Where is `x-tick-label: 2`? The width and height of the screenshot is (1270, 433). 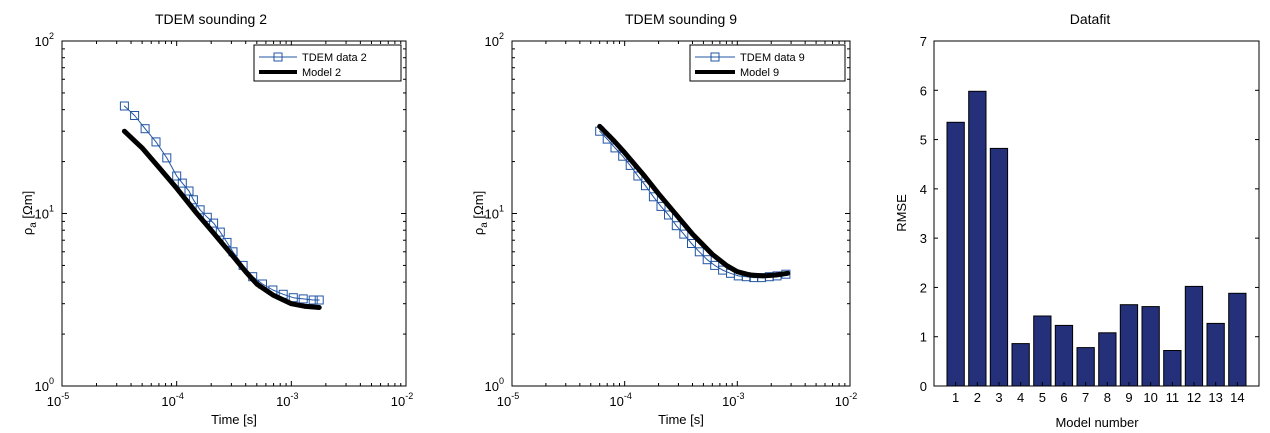
x-tick-label: 2 is located at coordinates (977, 397).